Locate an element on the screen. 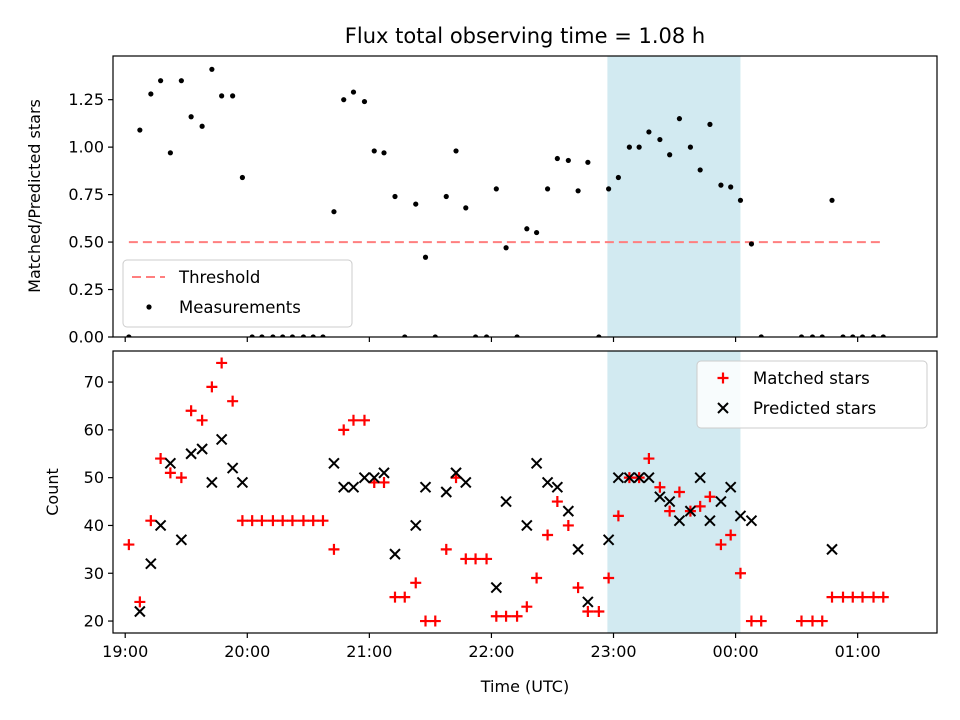 The image size is (960, 720). x-tick-label: 00:00 is located at coordinates (736, 651).